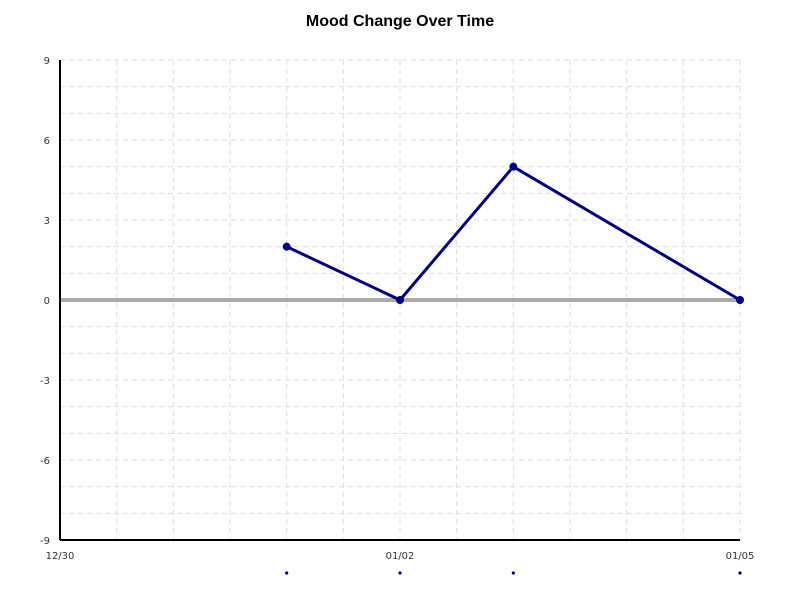  I want to click on chart-title: Mood Change Over Time, so click(400, 21).